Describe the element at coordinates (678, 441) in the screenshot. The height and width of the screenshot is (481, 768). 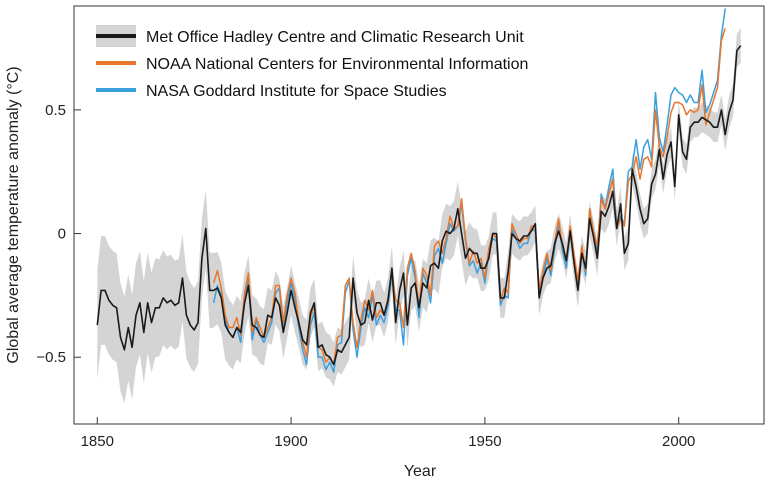
I see `x-tick-label: 2000` at that location.